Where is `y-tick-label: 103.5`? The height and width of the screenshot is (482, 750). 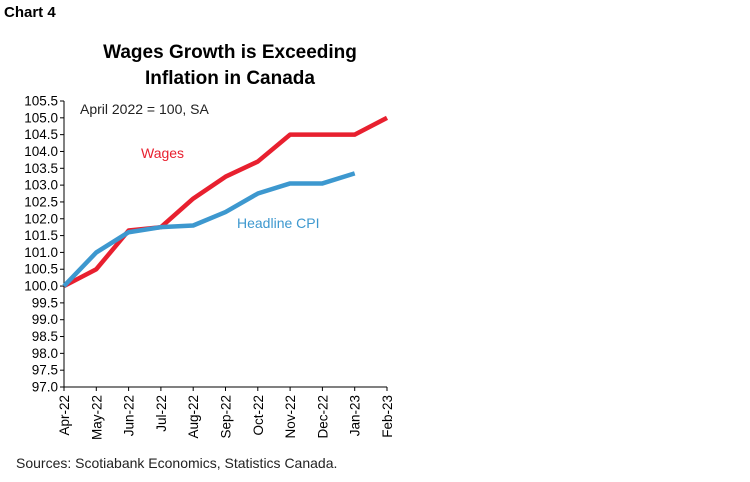
y-tick-label: 103.5 is located at coordinates (41, 168).